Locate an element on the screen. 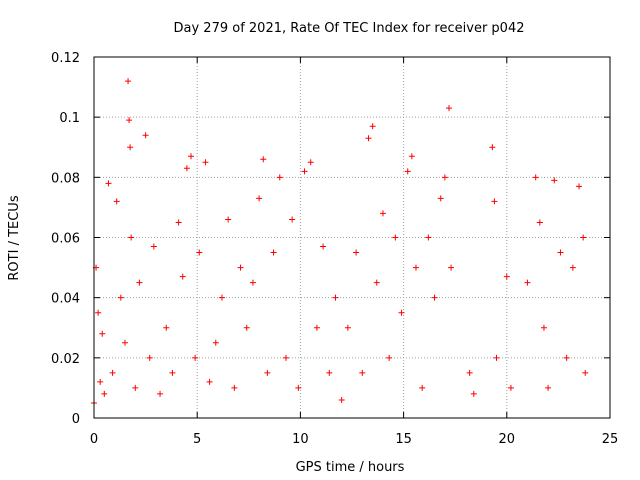  x-tick-label: 15 is located at coordinates (403, 439).